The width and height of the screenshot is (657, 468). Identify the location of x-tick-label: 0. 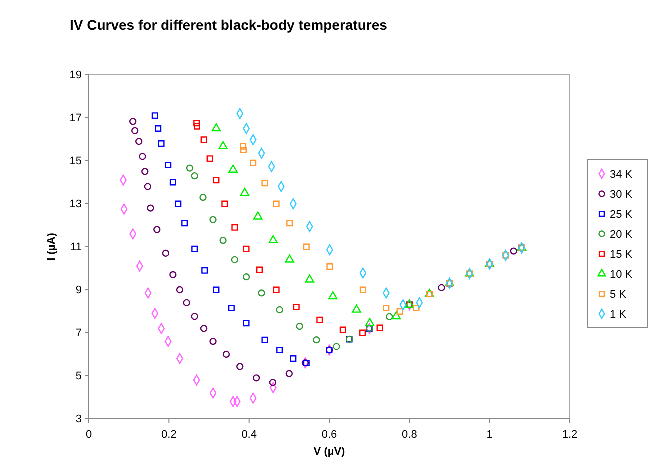
(89, 435).